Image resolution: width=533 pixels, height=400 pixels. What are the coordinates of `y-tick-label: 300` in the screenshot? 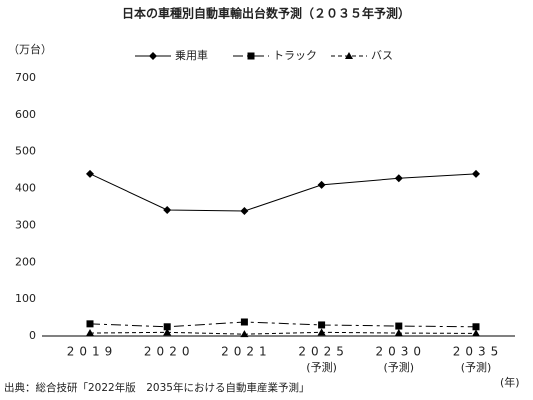 It's located at (25, 224).